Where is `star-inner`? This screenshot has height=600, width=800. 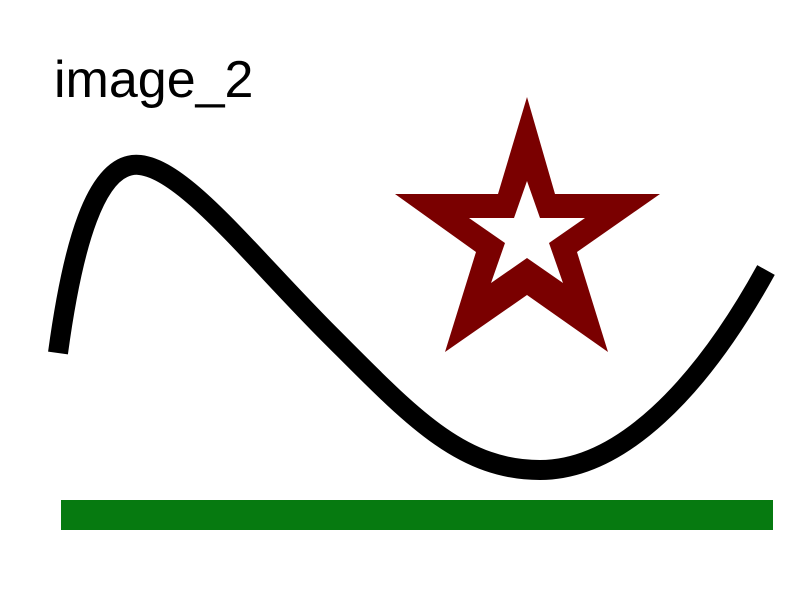 star-inner is located at coordinates (527, 232).